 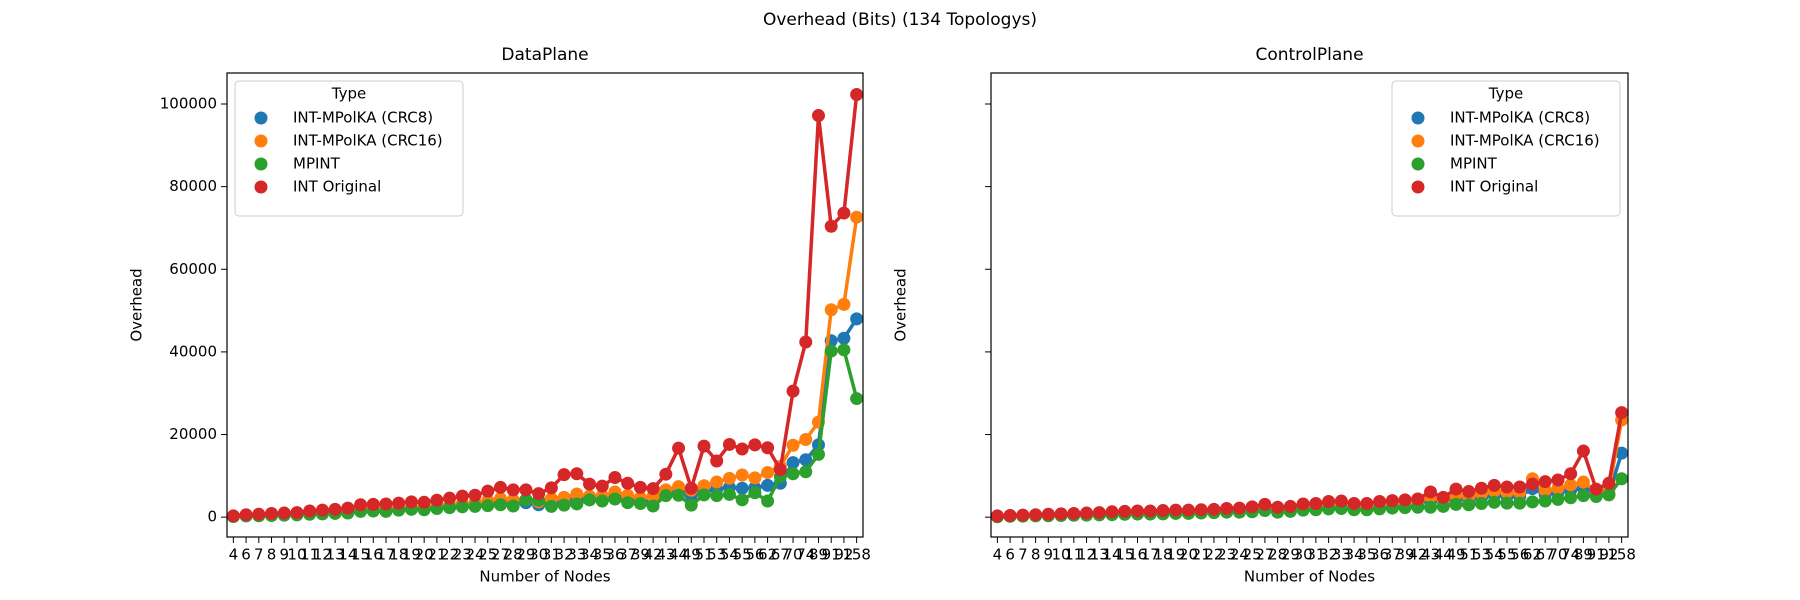 I want to click on x-tick-label: 18, so click(x=1162, y=555).